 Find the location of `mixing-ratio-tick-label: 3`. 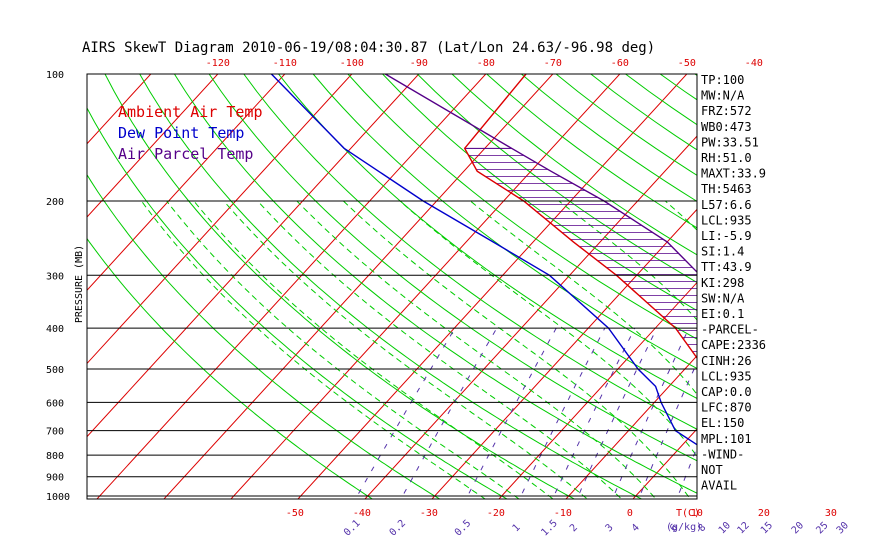

mixing-ratio-tick-label: 3 is located at coordinates (610, 528).